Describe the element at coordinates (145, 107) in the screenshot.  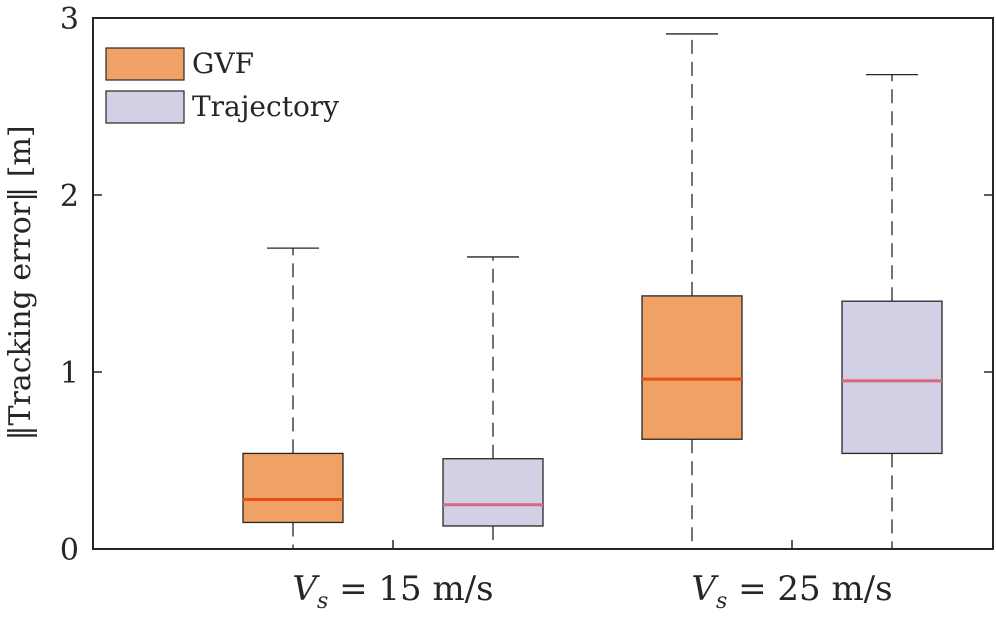
I see `legend-swatch-trajectory` at that location.